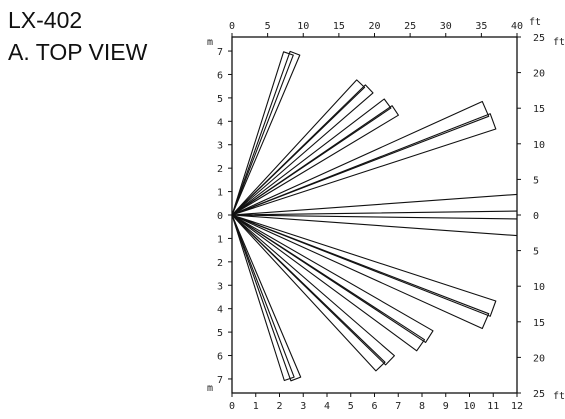 Image resolution: width=565 pixels, height=419 pixels. What do you see at coordinates (232, 26) in the screenshot?
I see `top-ft-tick-label: 0` at bounding box center [232, 26].